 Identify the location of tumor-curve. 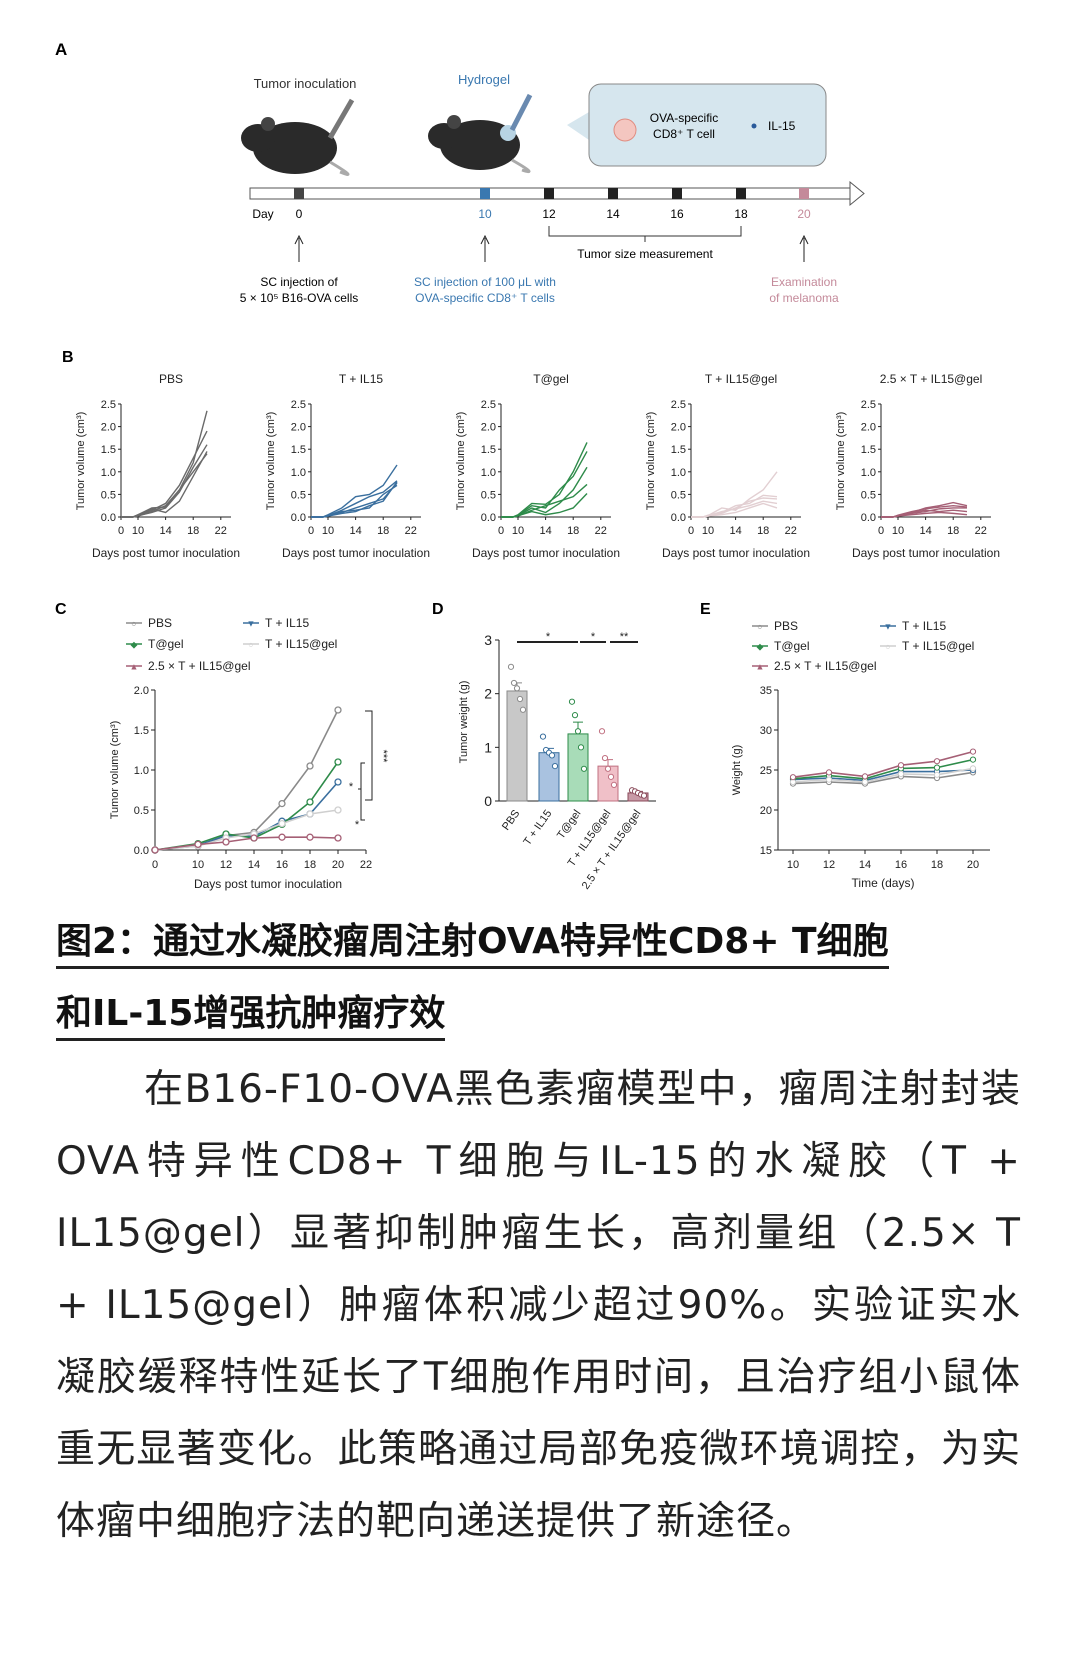
(164, 485).